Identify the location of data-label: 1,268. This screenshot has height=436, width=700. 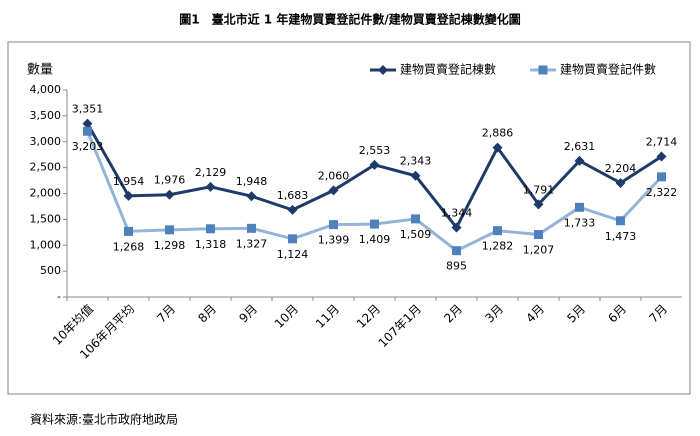
(129, 246).